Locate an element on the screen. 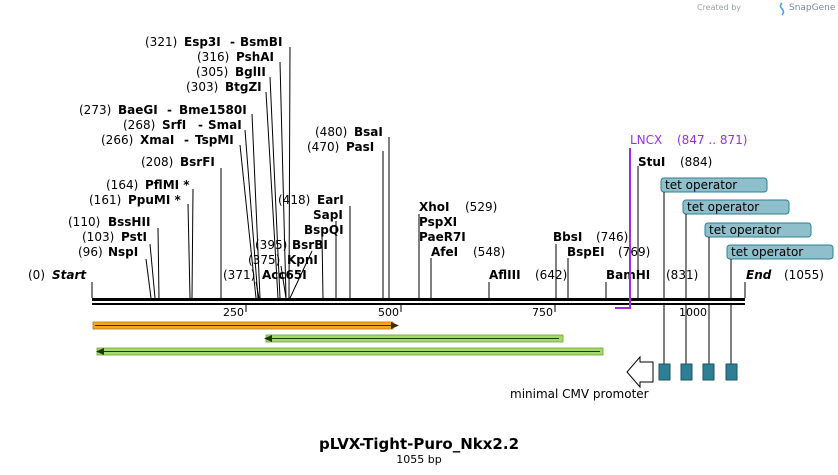  site-name: AflIII is located at coordinates (505, 275).